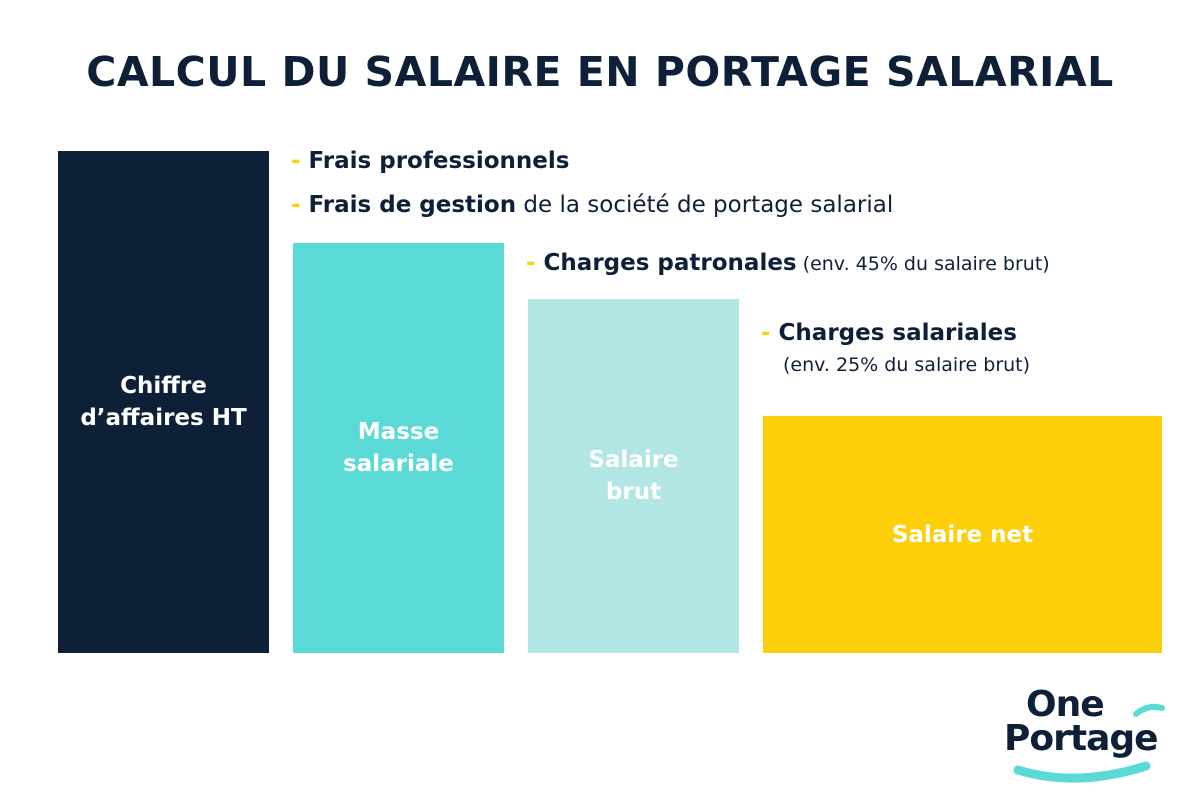 Image resolution: width=1200 pixels, height=800 pixels. What do you see at coordinates (705, 205) in the screenshot?
I see `deduction-frais-gestion-detail: de la société de portage salarial` at bounding box center [705, 205].